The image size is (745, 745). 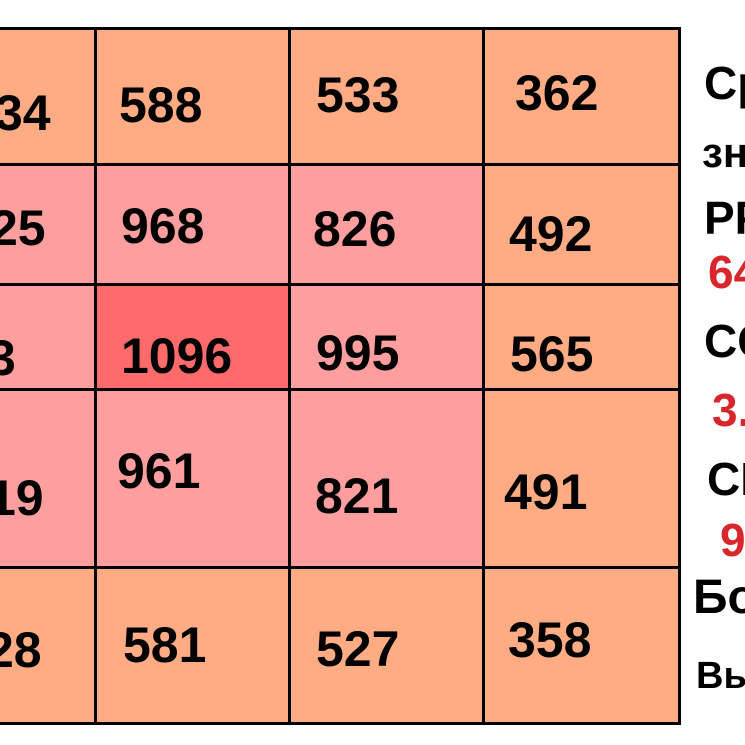 I want to click on cell-value: 362, so click(x=557, y=93).